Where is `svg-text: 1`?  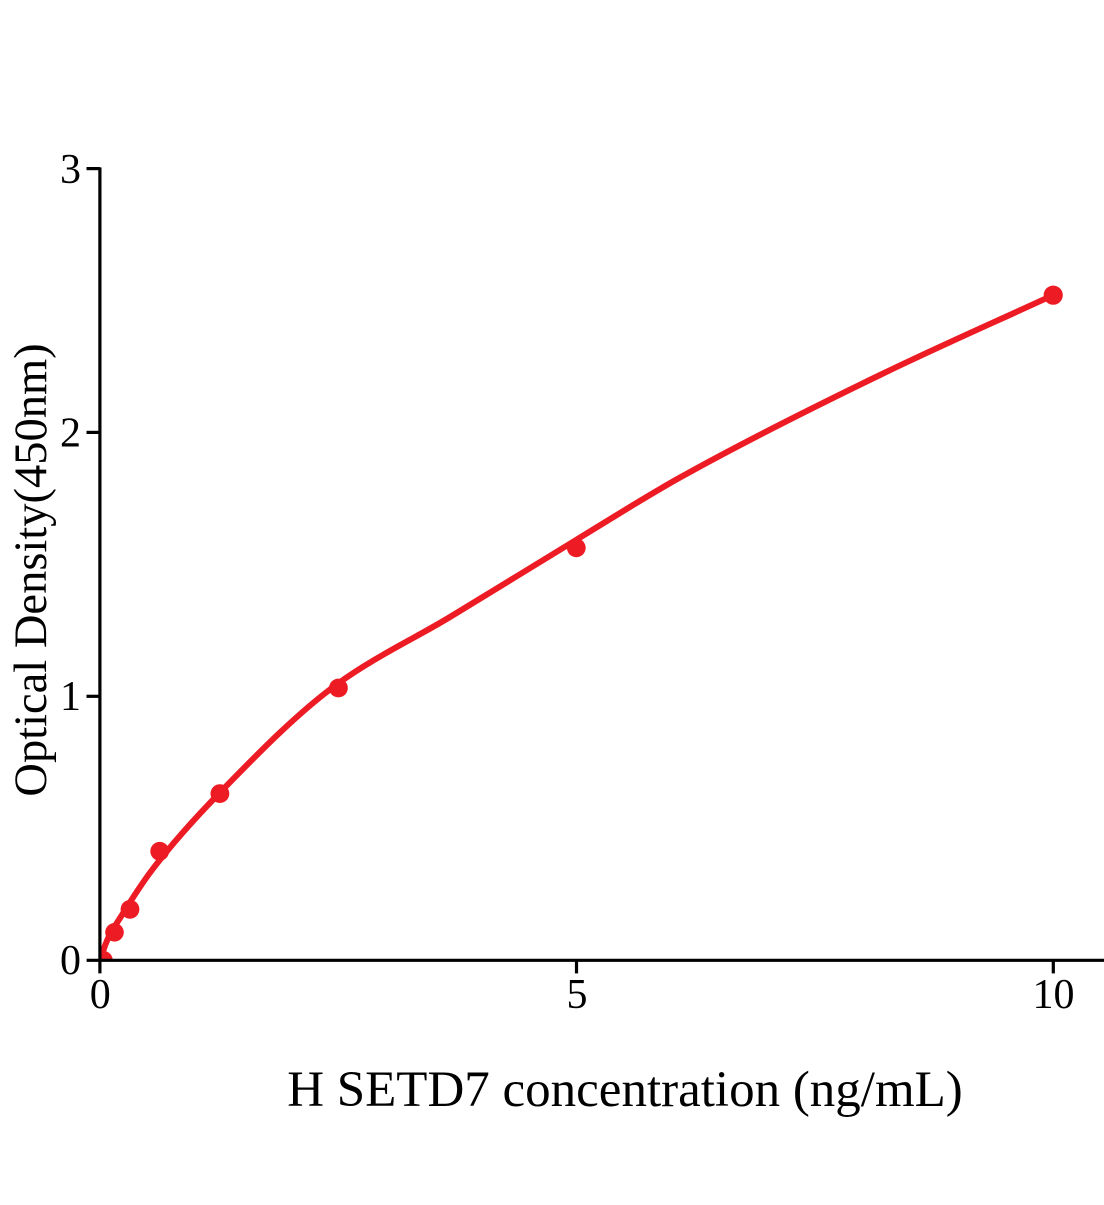 svg-text: 1 is located at coordinates (70, 697).